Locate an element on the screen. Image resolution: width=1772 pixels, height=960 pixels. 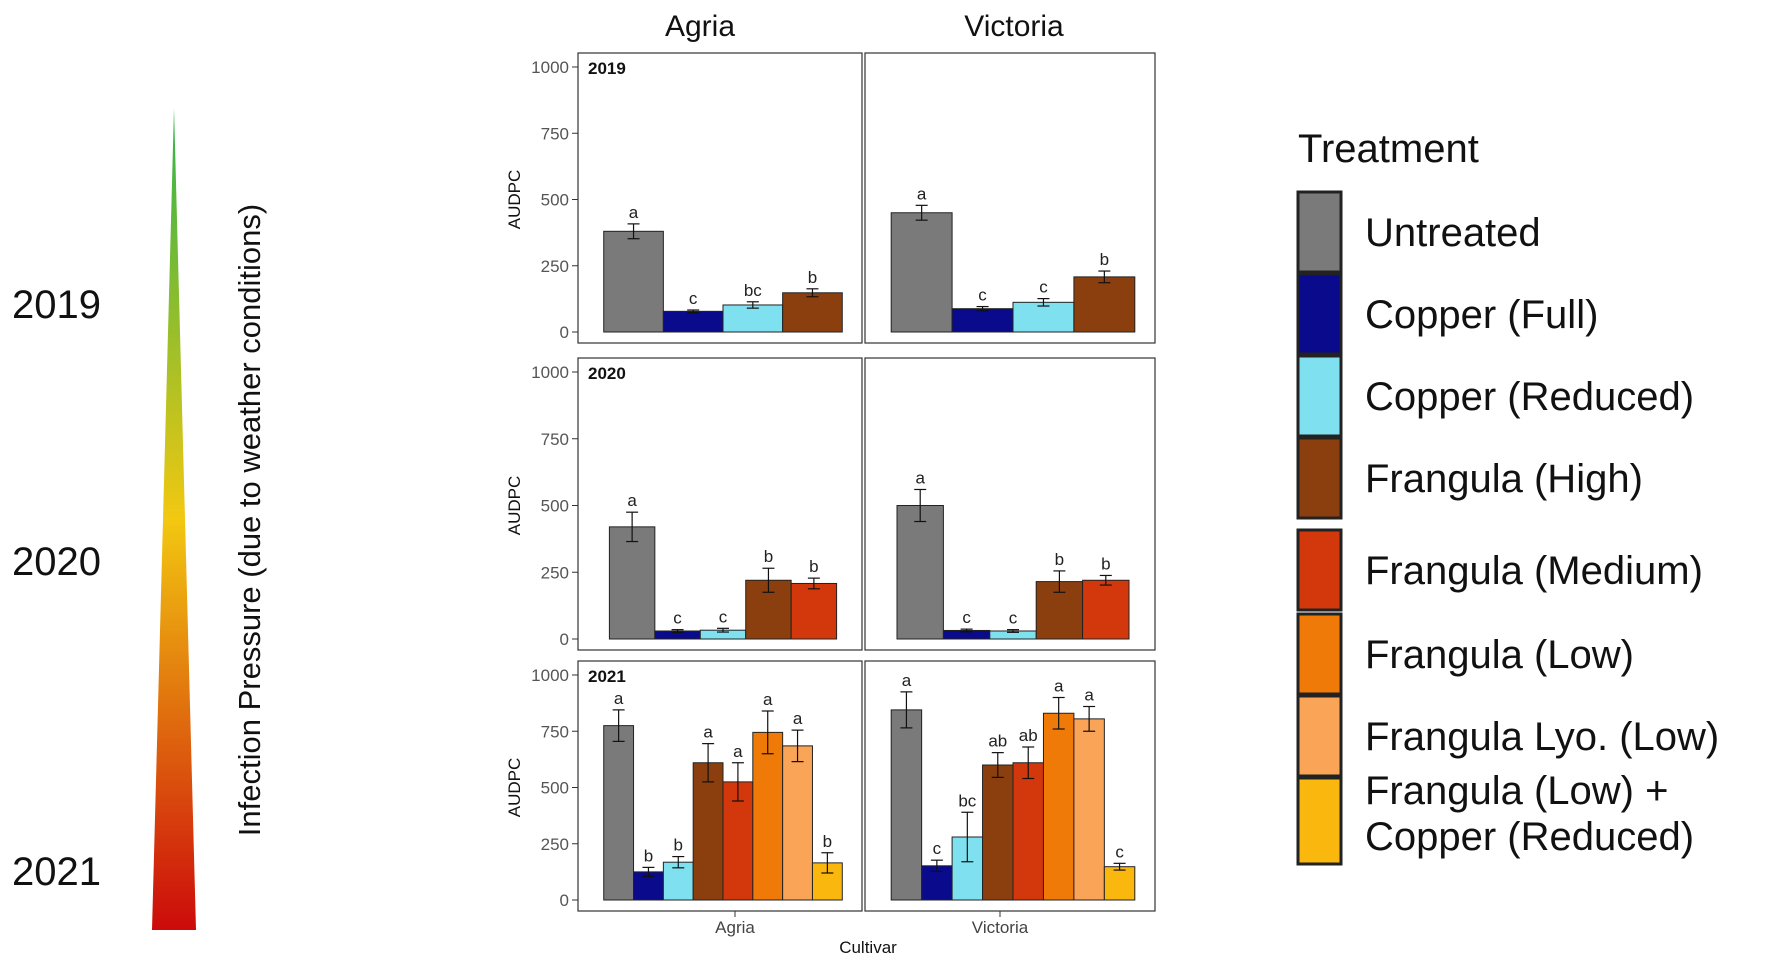
legend-label: Frangula (Low) is located at coordinates (1499, 655).